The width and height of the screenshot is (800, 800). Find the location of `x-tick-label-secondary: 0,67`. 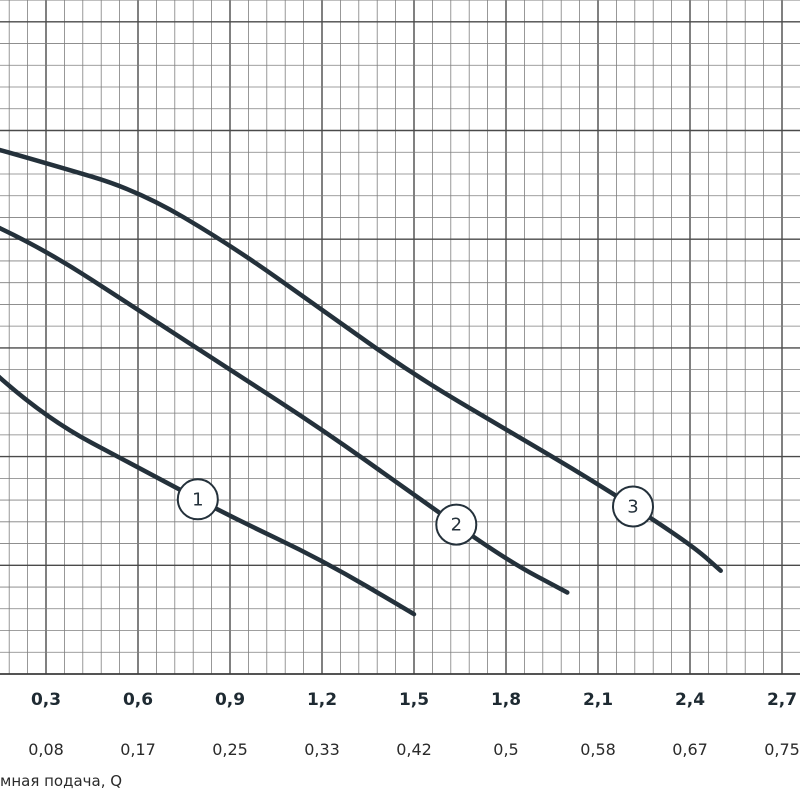

x-tick-label-secondary: 0,67 is located at coordinates (690, 749).